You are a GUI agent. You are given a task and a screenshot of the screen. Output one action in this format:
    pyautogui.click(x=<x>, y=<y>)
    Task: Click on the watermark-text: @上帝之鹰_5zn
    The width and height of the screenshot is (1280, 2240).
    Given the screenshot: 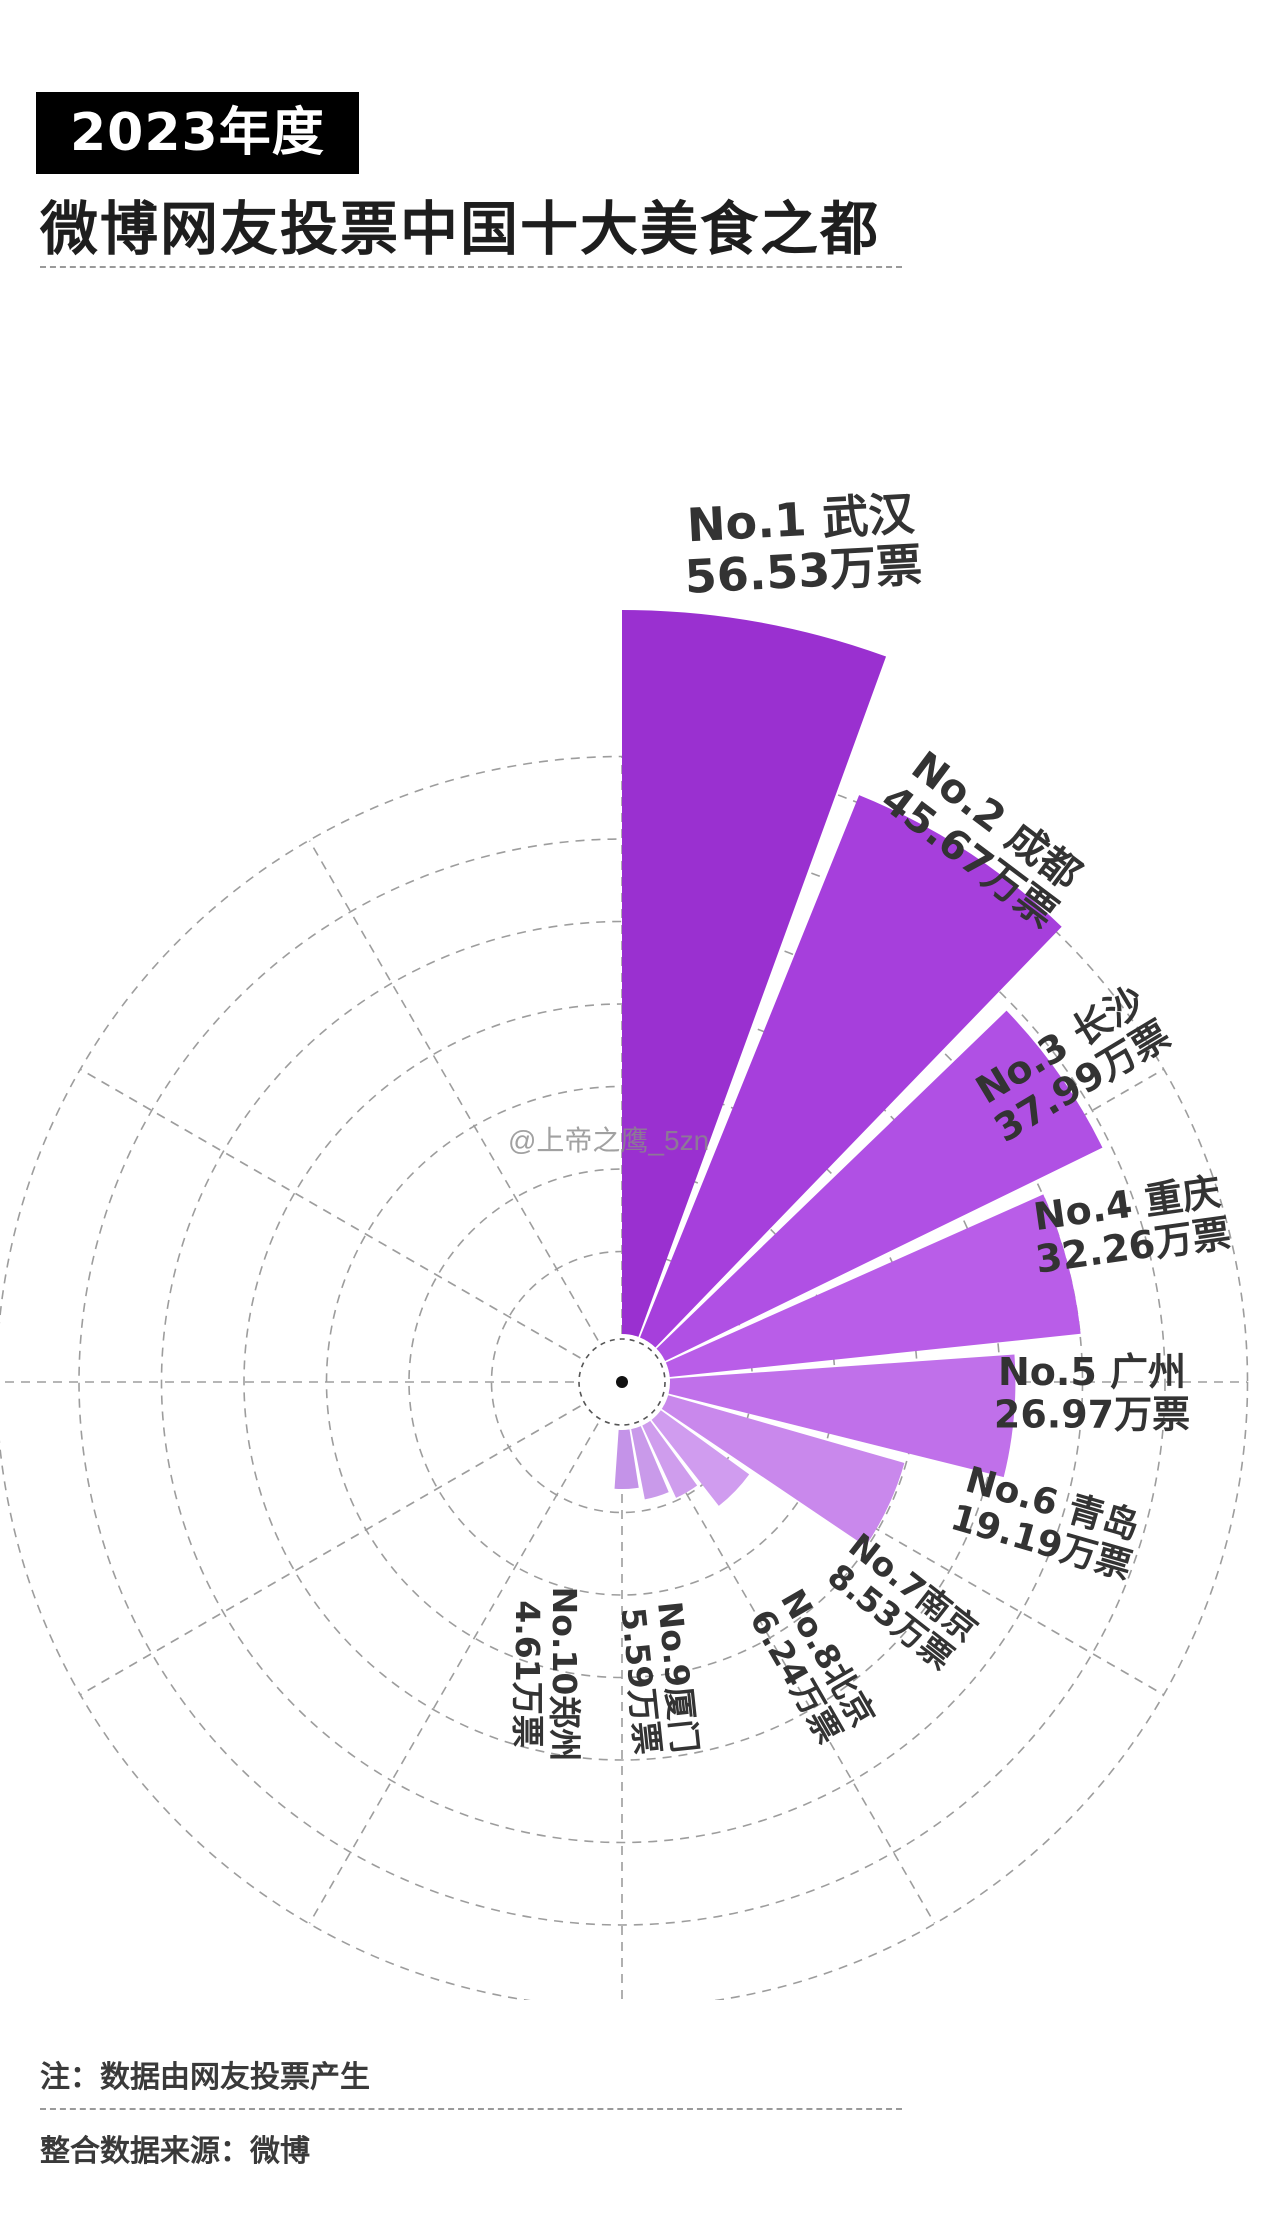 What is the action you would take?
    pyautogui.click(x=608, y=1140)
    